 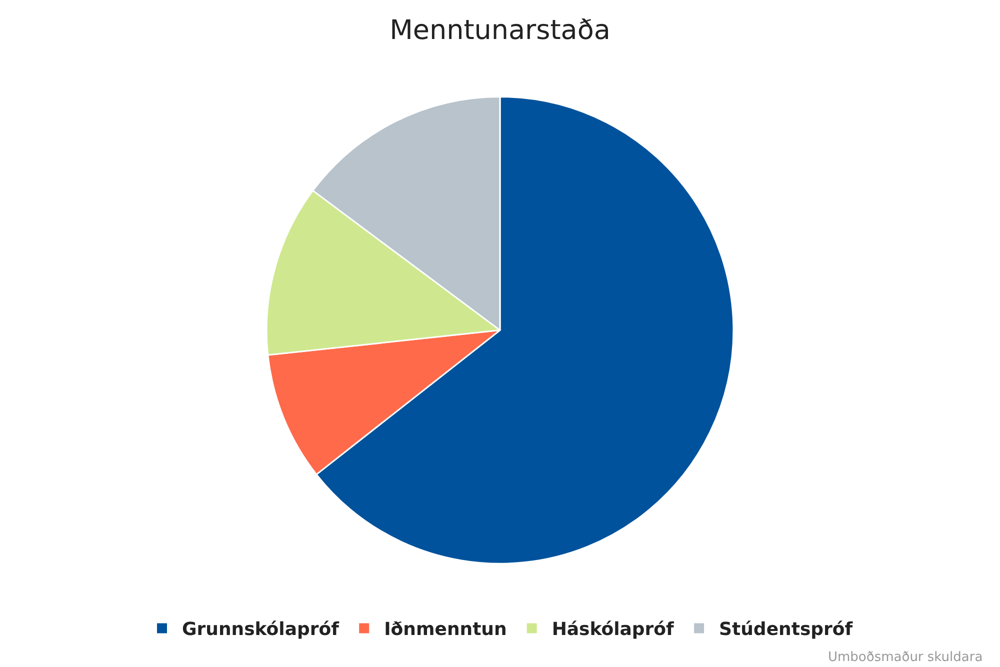 What do you see at coordinates (261, 629) in the screenshot?
I see `legend-label: Grunnskólapróf` at bounding box center [261, 629].